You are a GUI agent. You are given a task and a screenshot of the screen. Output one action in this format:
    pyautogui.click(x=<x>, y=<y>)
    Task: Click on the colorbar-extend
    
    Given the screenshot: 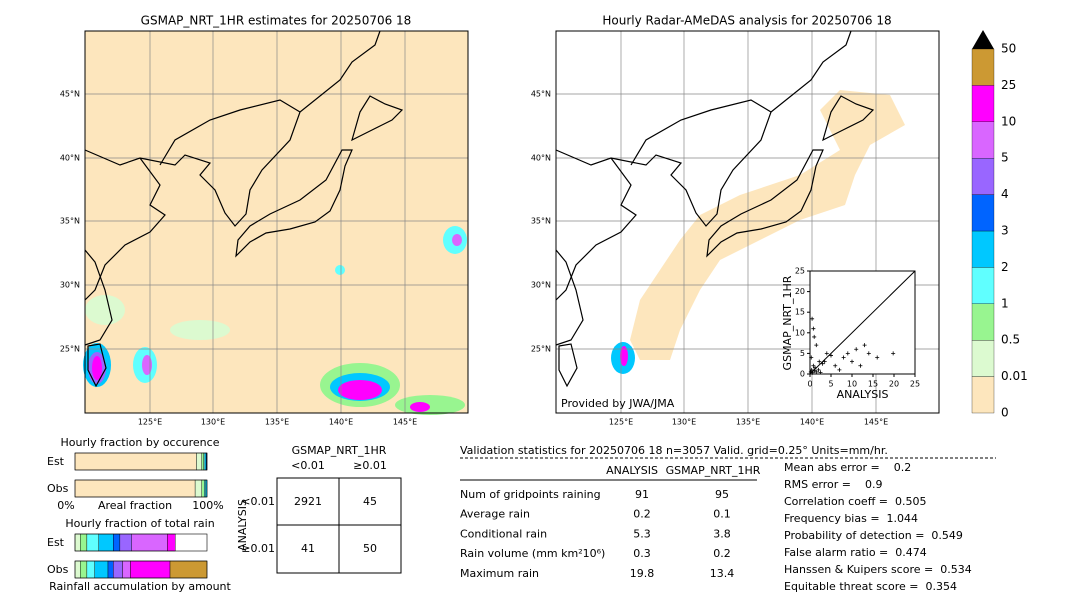 What is the action you would take?
    pyautogui.click(x=983, y=39)
    